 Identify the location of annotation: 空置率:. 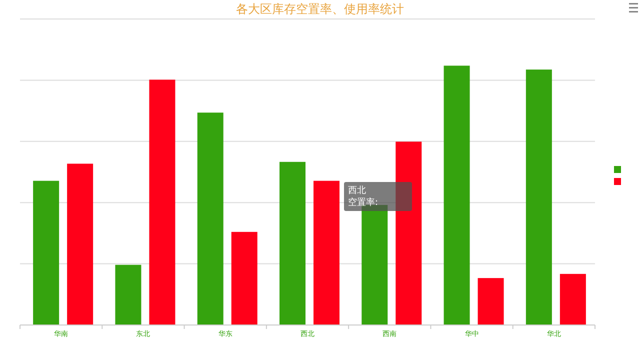
(363, 202).